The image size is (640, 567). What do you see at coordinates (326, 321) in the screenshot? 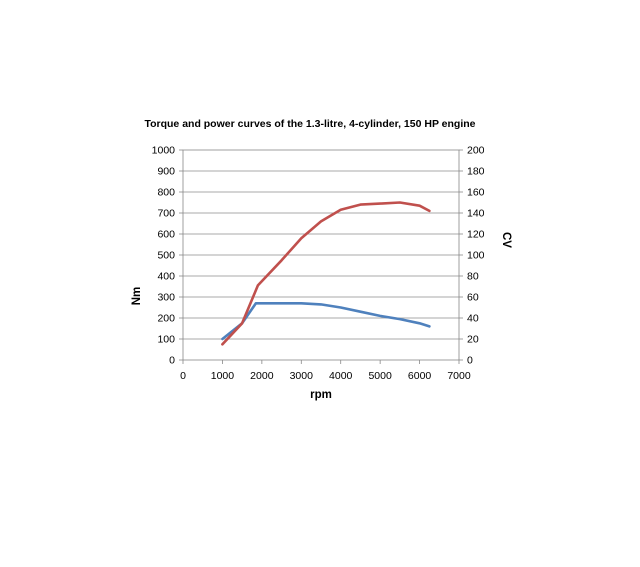
I see `torque-series-line` at bounding box center [326, 321].